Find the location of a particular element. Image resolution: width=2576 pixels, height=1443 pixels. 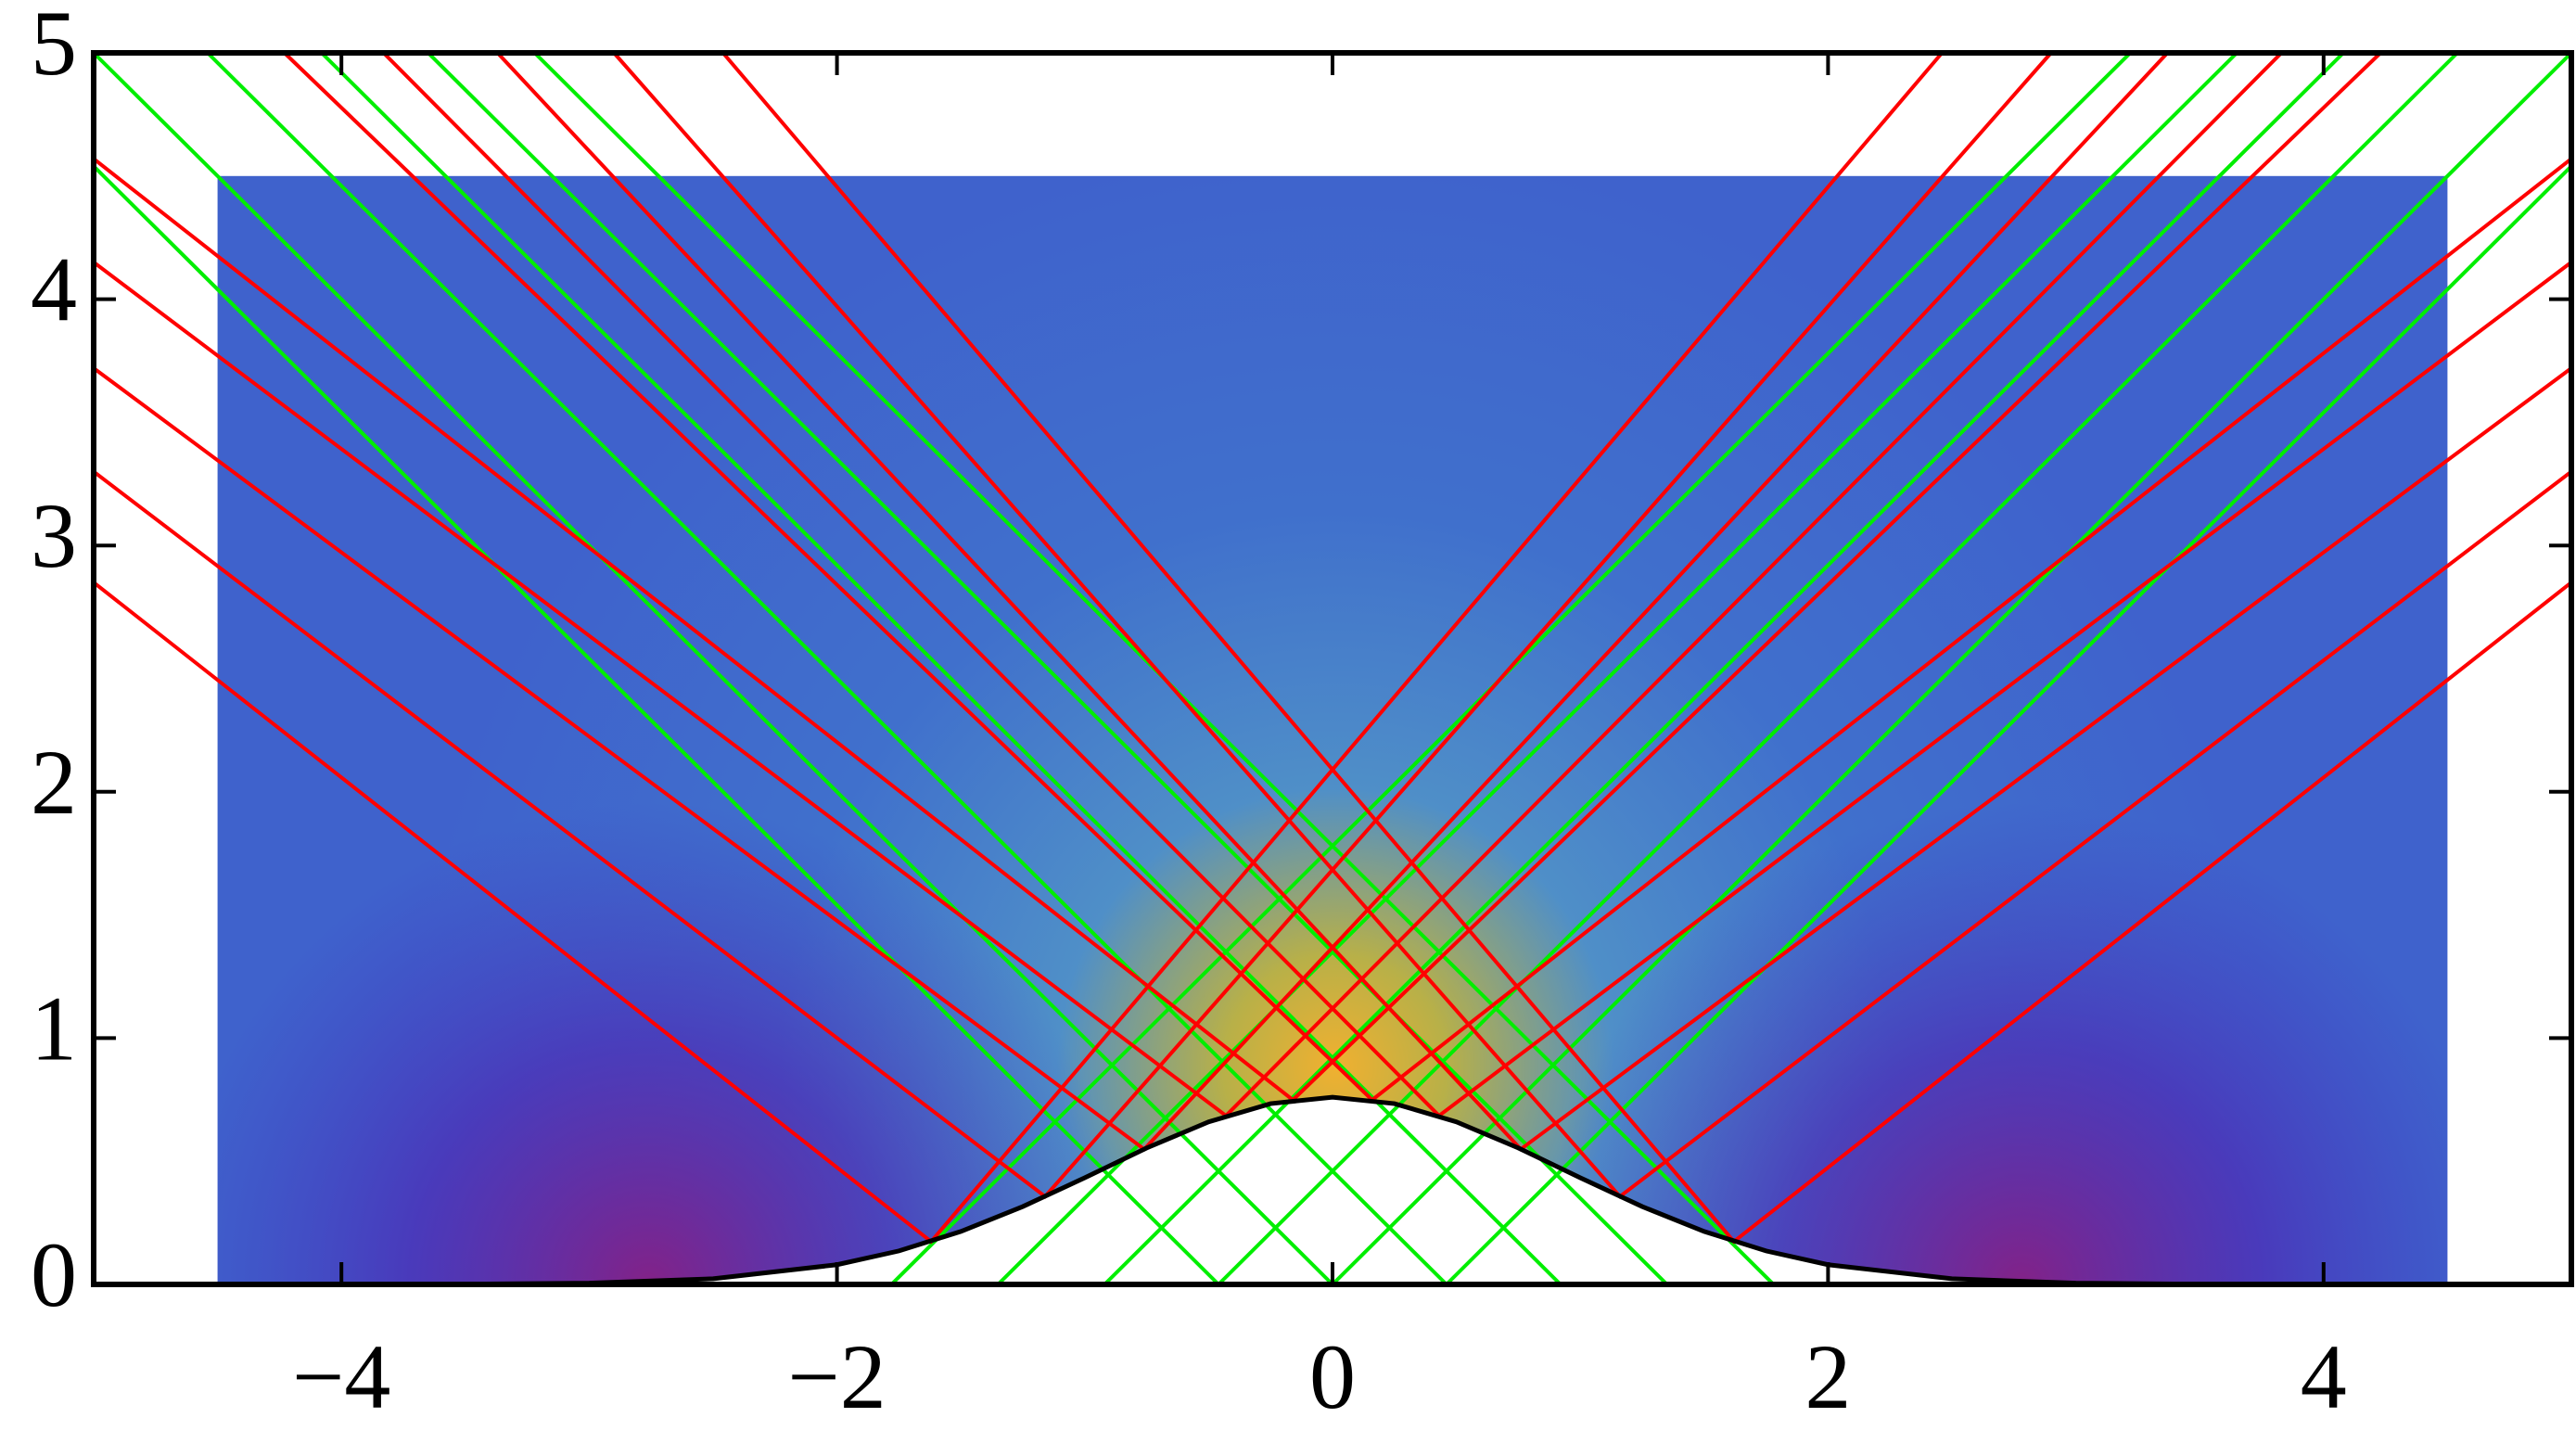

x-tick-label: 0 is located at coordinates (1332, 1376).